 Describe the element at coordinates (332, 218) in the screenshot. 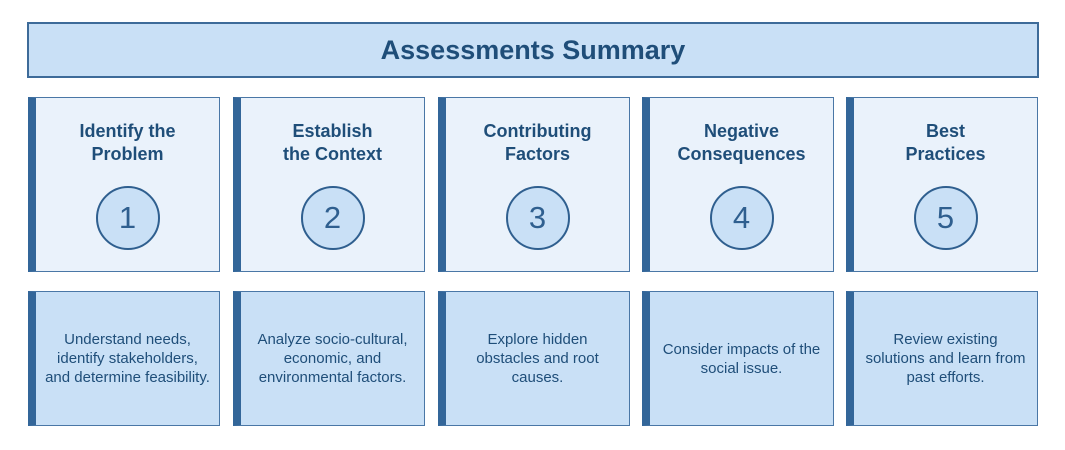

I see `step-number-circle: 2` at that location.